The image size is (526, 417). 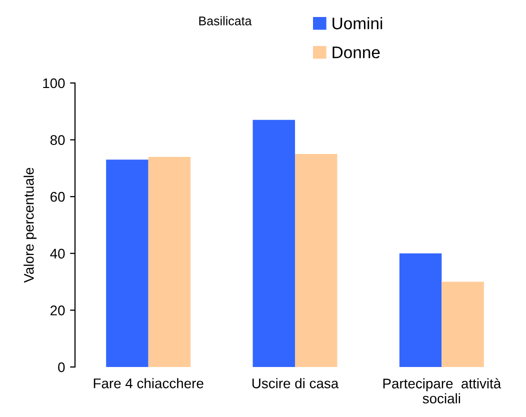 I want to click on x-tick-label: Partecipare attività sociali, so click(x=442, y=391).